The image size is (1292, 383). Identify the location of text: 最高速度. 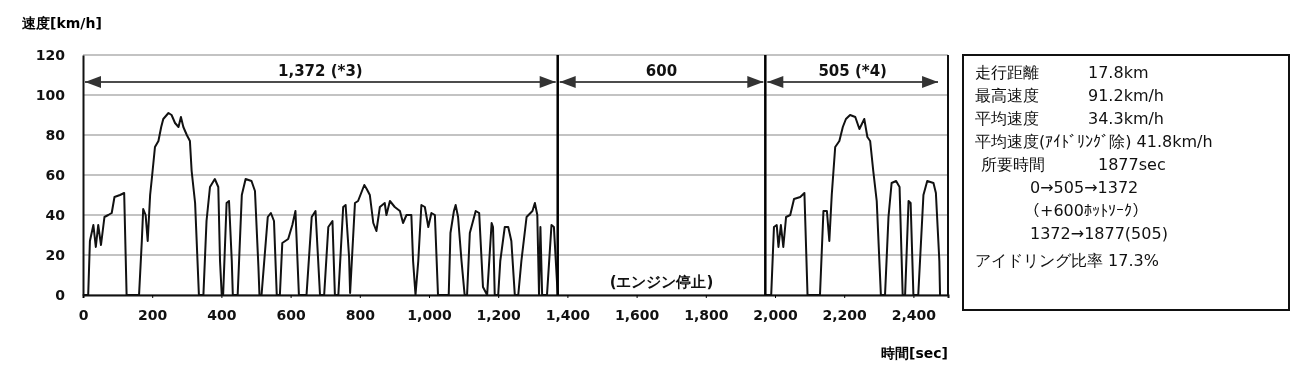
(1007, 95).